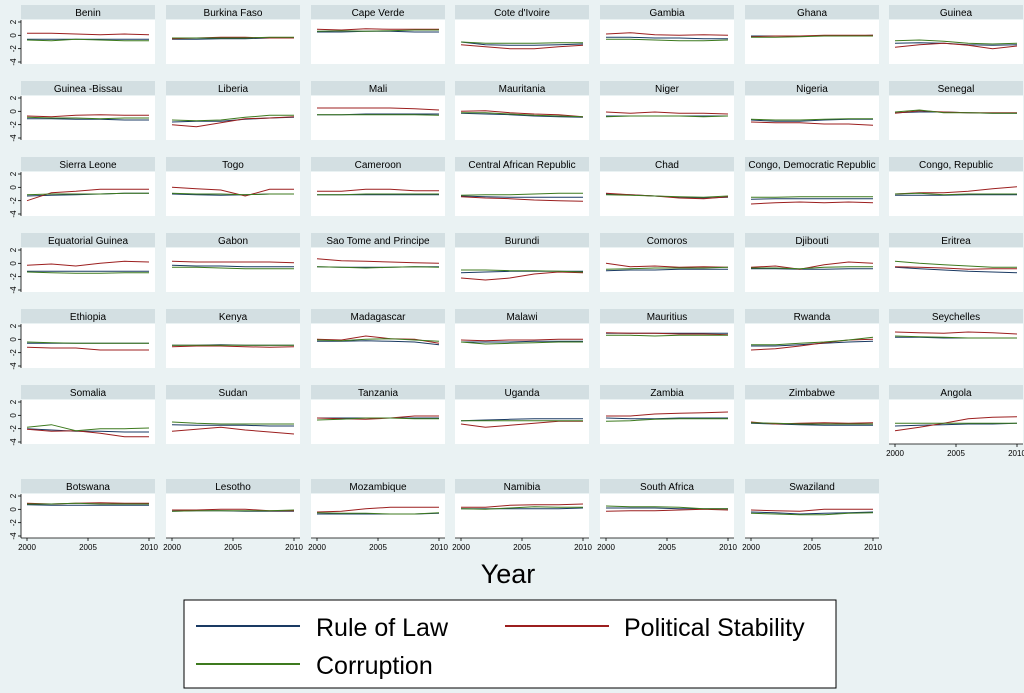  Describe the element at coordinates (522, 338) in the screenshot. I see `panel-malawi: Malawi` at that location.